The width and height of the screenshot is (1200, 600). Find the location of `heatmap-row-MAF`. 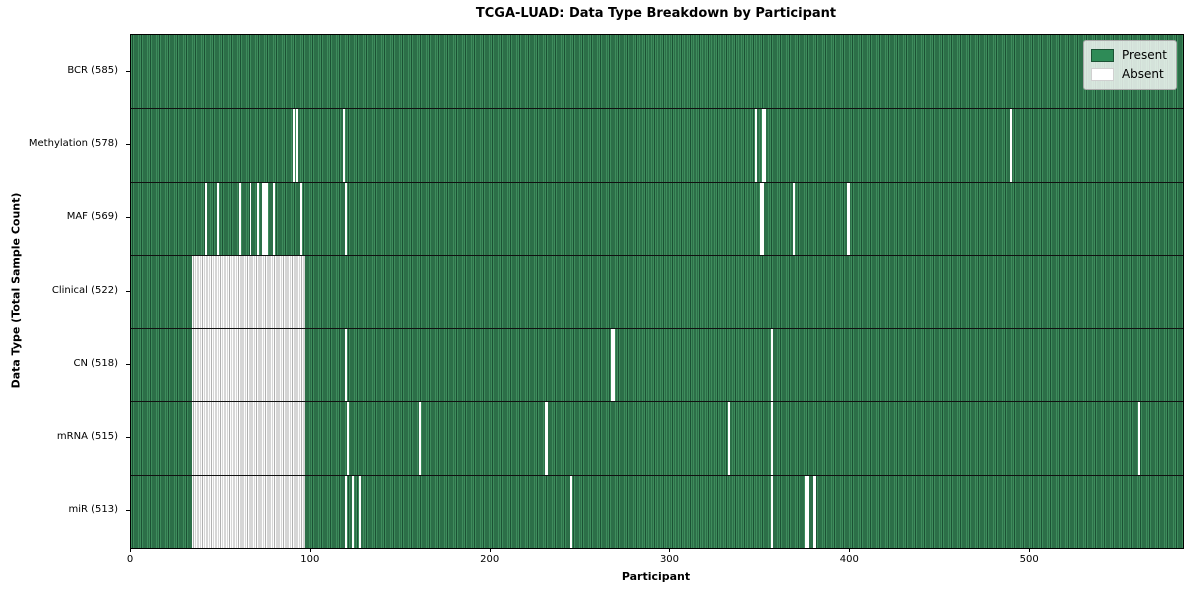

heatmap-row-MAF is located at coordinates (657, 218).